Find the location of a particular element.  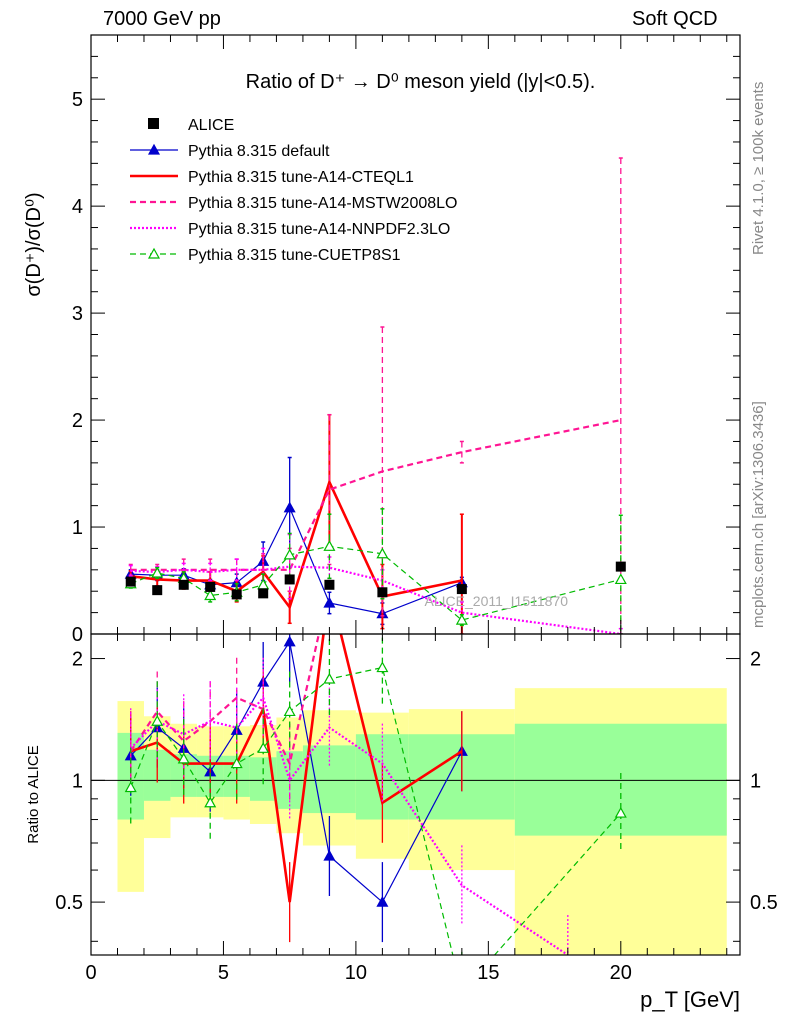

ratio-y-tick-label: 1 is located at coordinates (77, 781).